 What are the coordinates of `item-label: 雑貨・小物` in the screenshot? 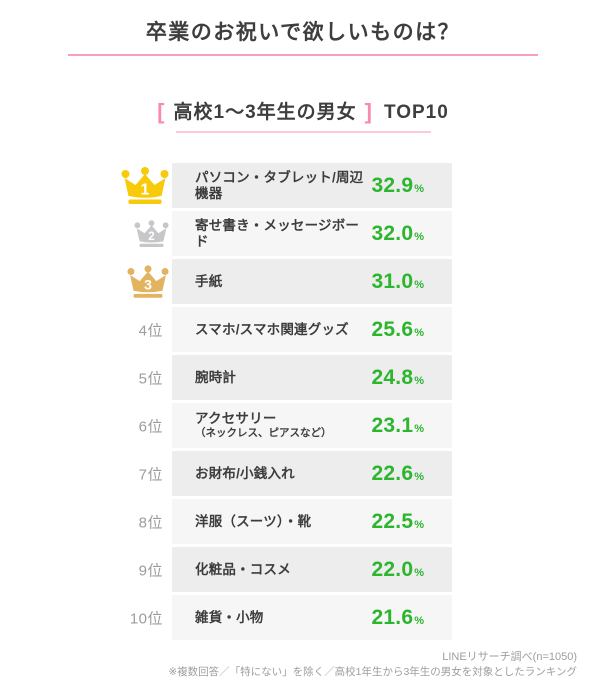 It's located at (229, 618).